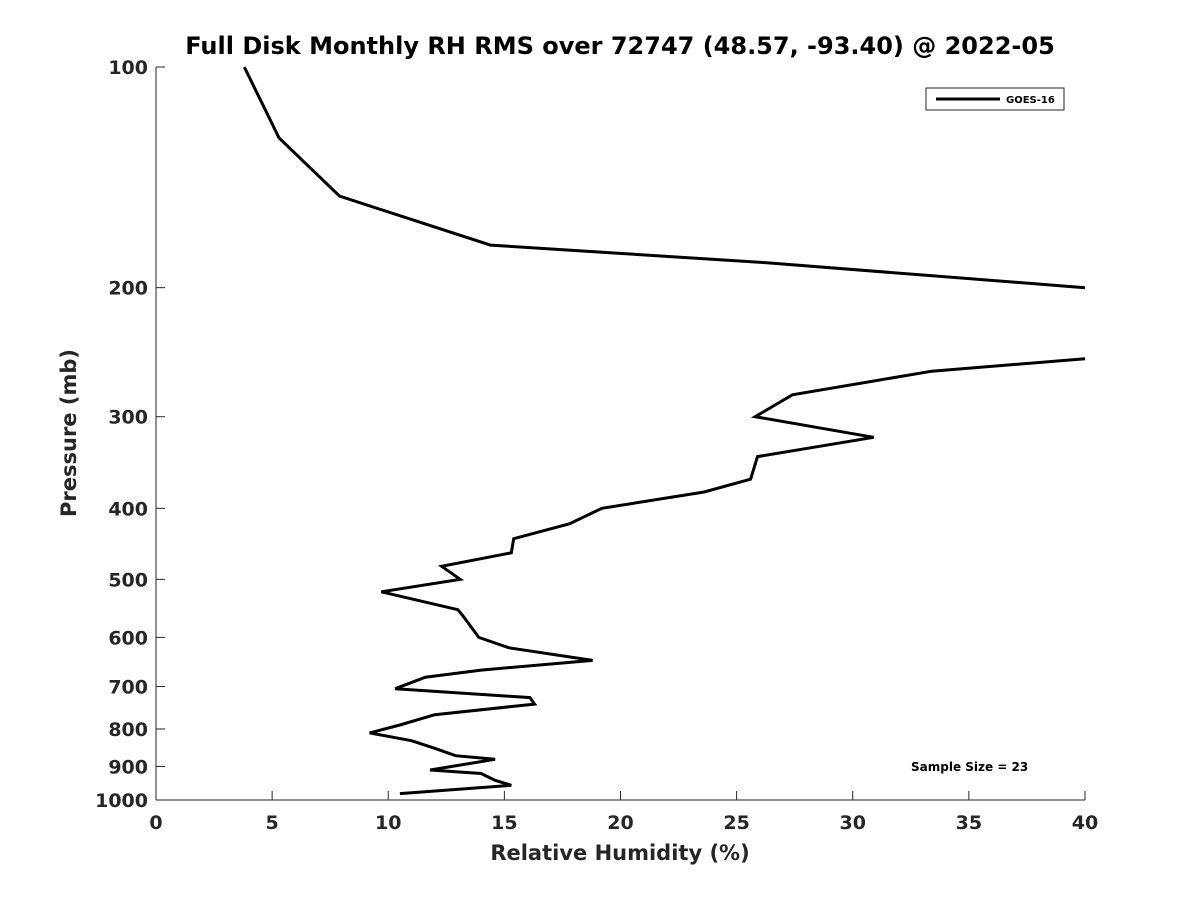 The width and height of the screenshot is (1200, 900). I want to click on y-tick-label: 900, so click(128, 767).